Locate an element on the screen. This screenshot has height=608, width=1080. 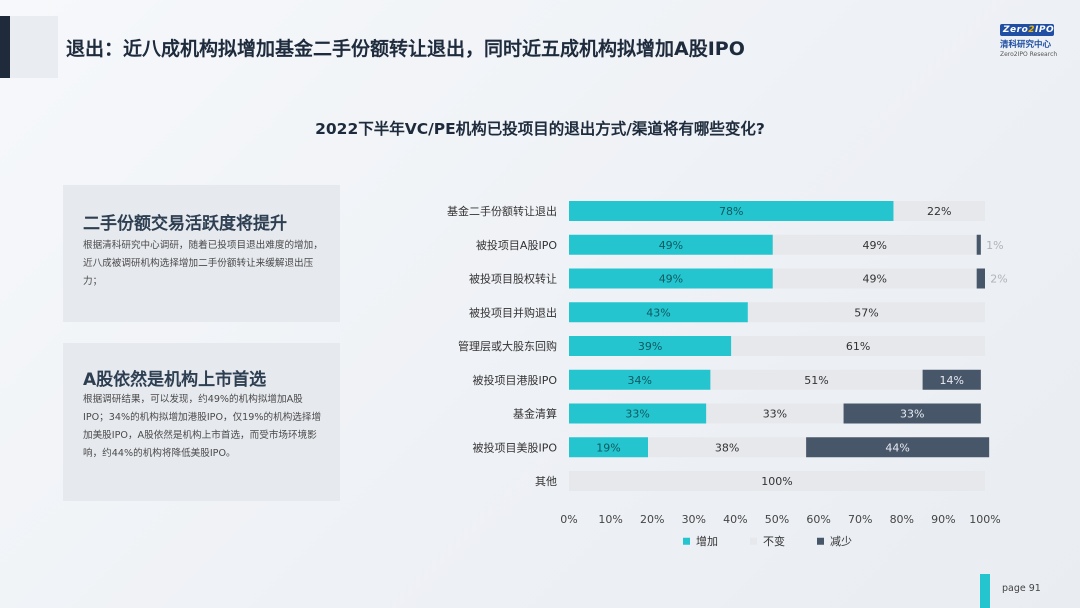
x-tick-label: 100% is located at coordinates (984, 519).